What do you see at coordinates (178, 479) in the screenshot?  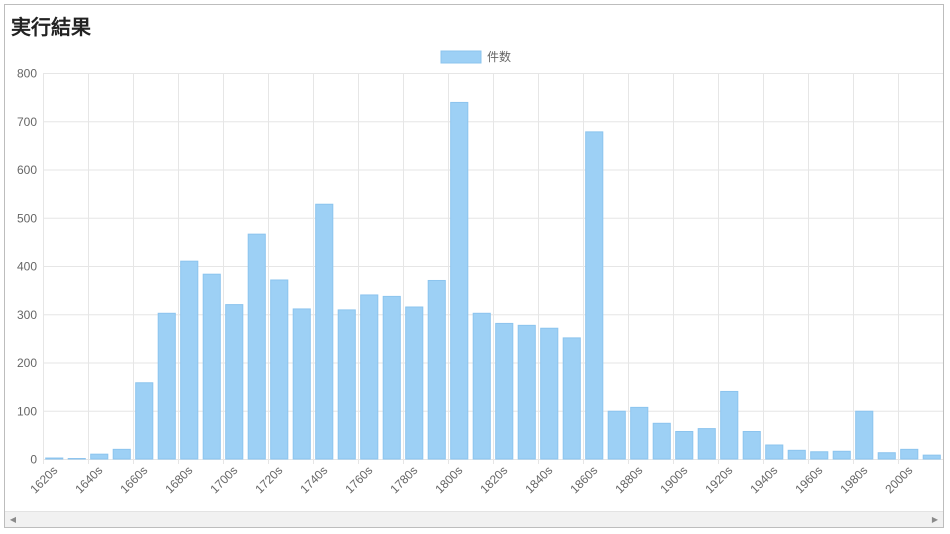 I see `x-tick-label: 1680s` at bounding box center [178, 479].